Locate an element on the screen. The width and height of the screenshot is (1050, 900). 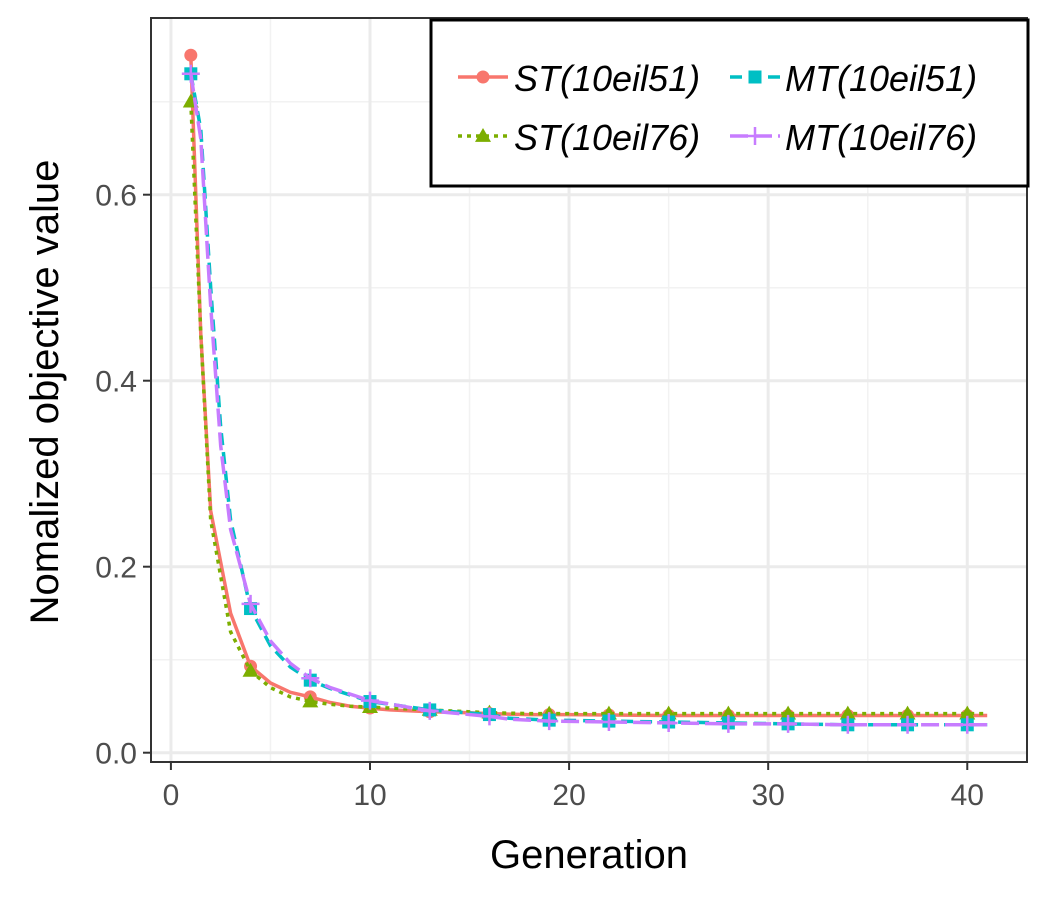
legend-key-mt-10eil76 is located at coordinates (755, 136).